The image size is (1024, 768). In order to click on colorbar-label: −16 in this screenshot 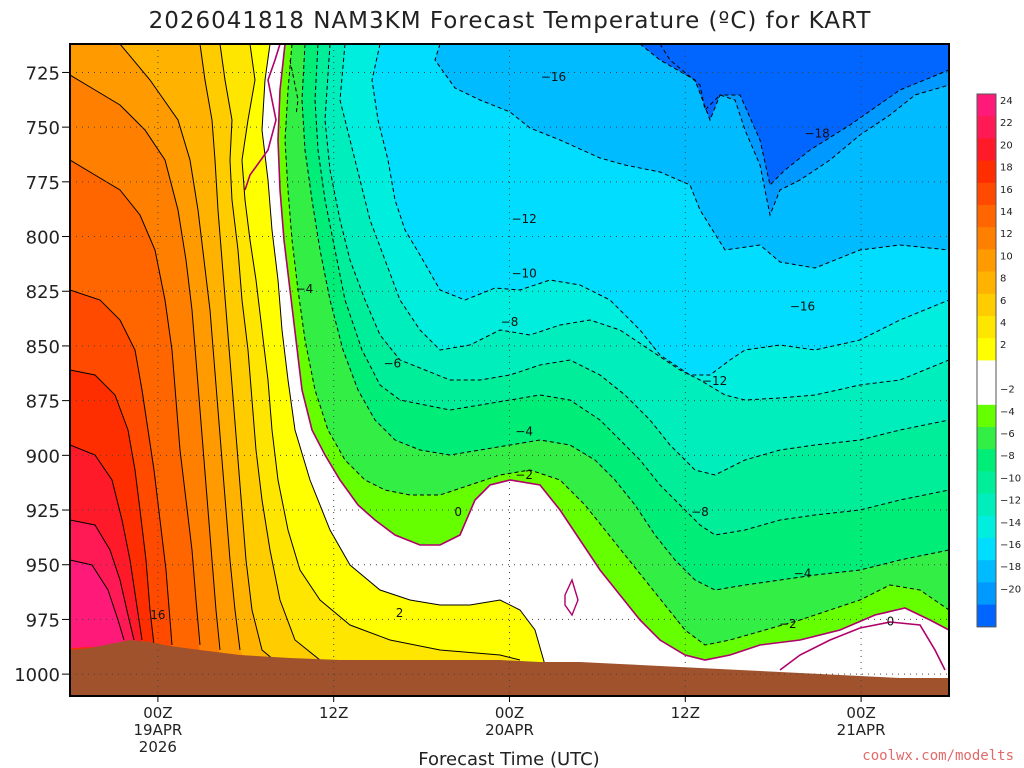, I will do `click(1010, 545)`.